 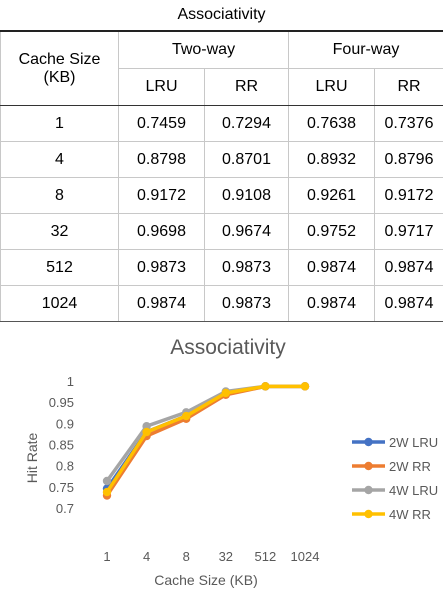 I want to click on legend-item: 2W RR, so click(x=391, y=466).